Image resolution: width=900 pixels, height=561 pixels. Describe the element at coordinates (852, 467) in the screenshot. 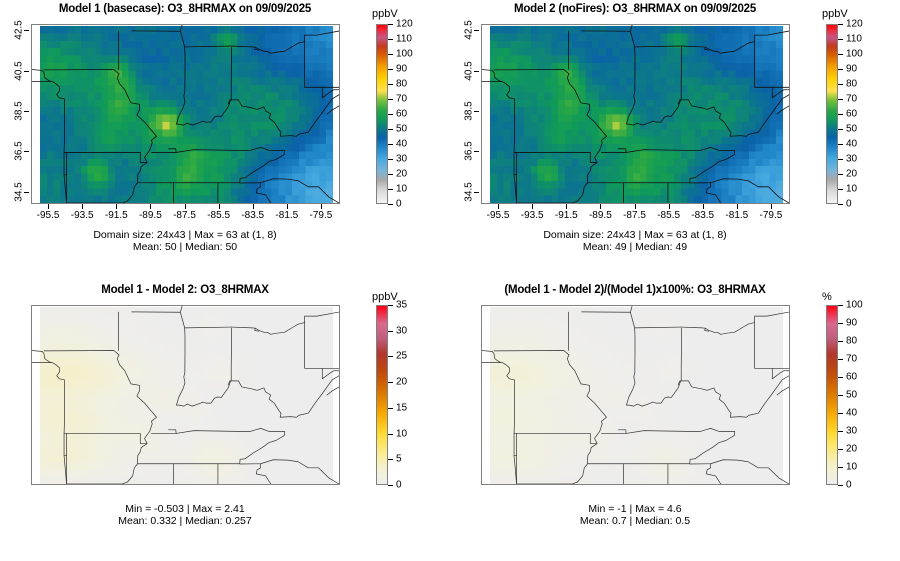

I see `colorbar-tick-label: 10` at that location.